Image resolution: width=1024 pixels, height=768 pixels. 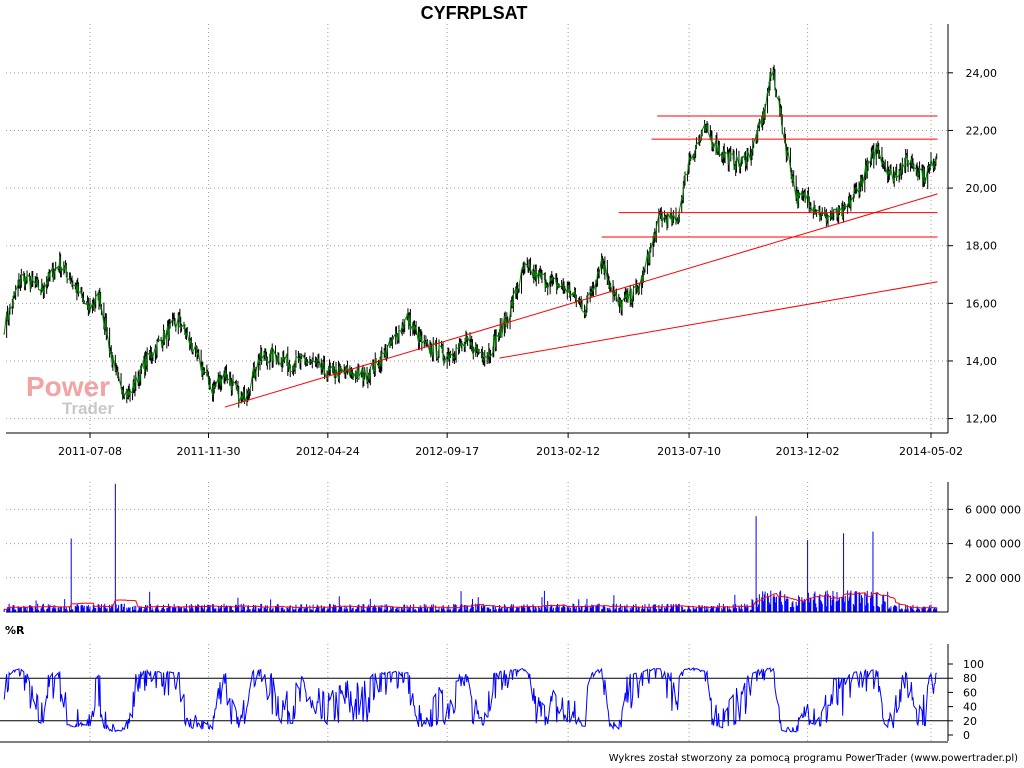 What do you see at coordinates (966, 735) in the screenshot?
I see `osc-y-tick-label: 0` at bounding box center [966, 735].